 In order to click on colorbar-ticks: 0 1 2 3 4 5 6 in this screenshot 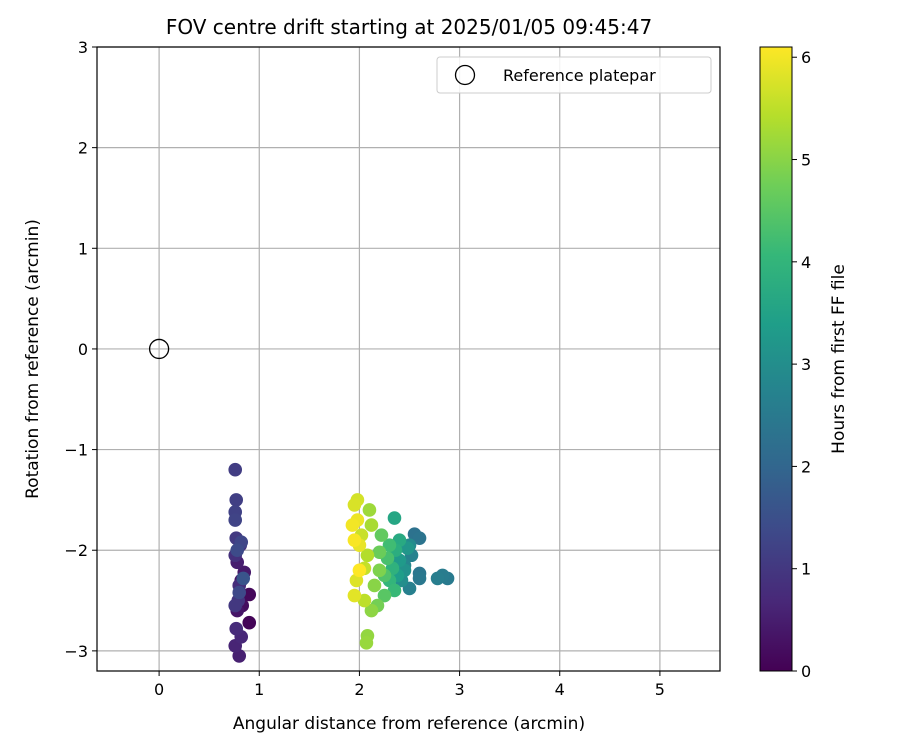, I will do `click(801, 364)`.